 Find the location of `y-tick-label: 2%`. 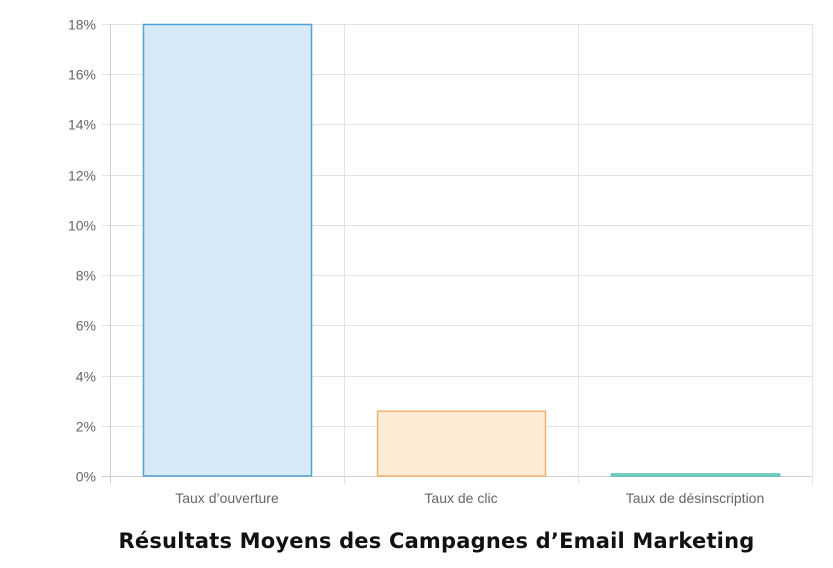

y-tick-label: 2% is located at coordinates (86, 427).